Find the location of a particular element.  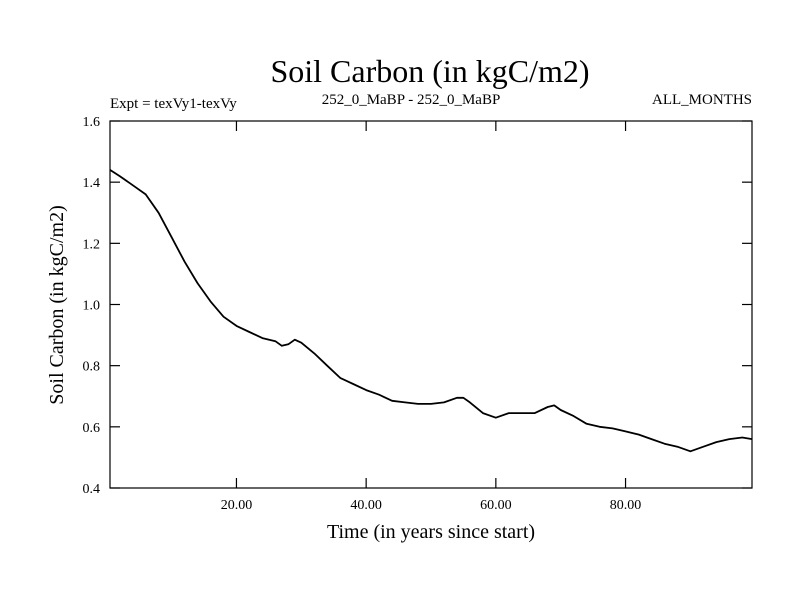

experiment-label: Expt = texVy1-texVy is located at coordinates (173, 104).